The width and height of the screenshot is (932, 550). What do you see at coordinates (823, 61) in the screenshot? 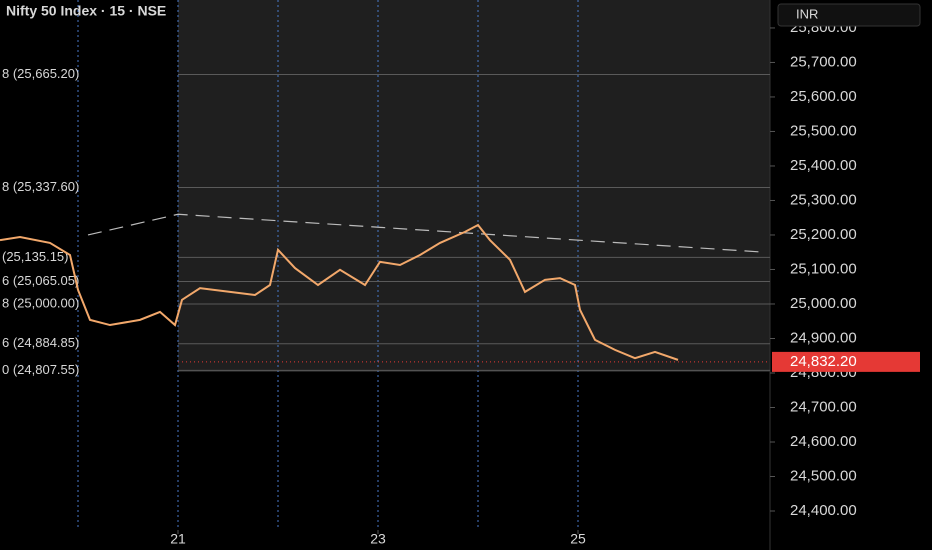
I see `y-tick-label: 25,700.00` at bounding box center [823, 61].